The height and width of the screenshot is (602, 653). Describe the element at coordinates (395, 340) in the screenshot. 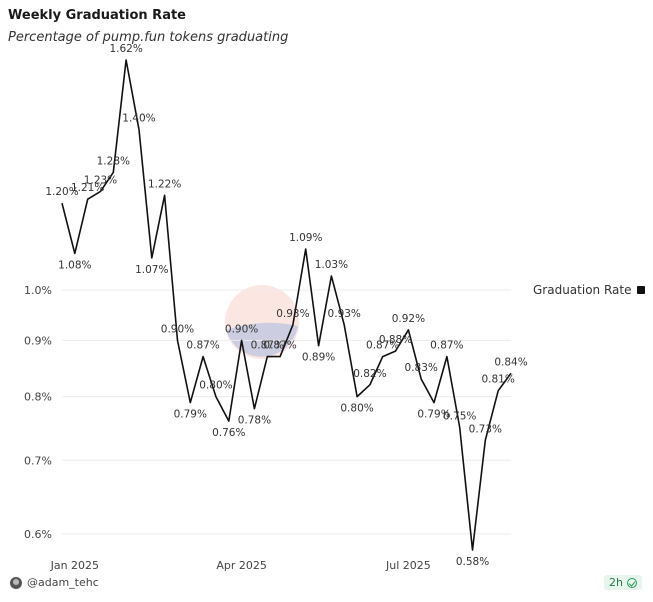

I see `data-label: 0.88%` at that location.